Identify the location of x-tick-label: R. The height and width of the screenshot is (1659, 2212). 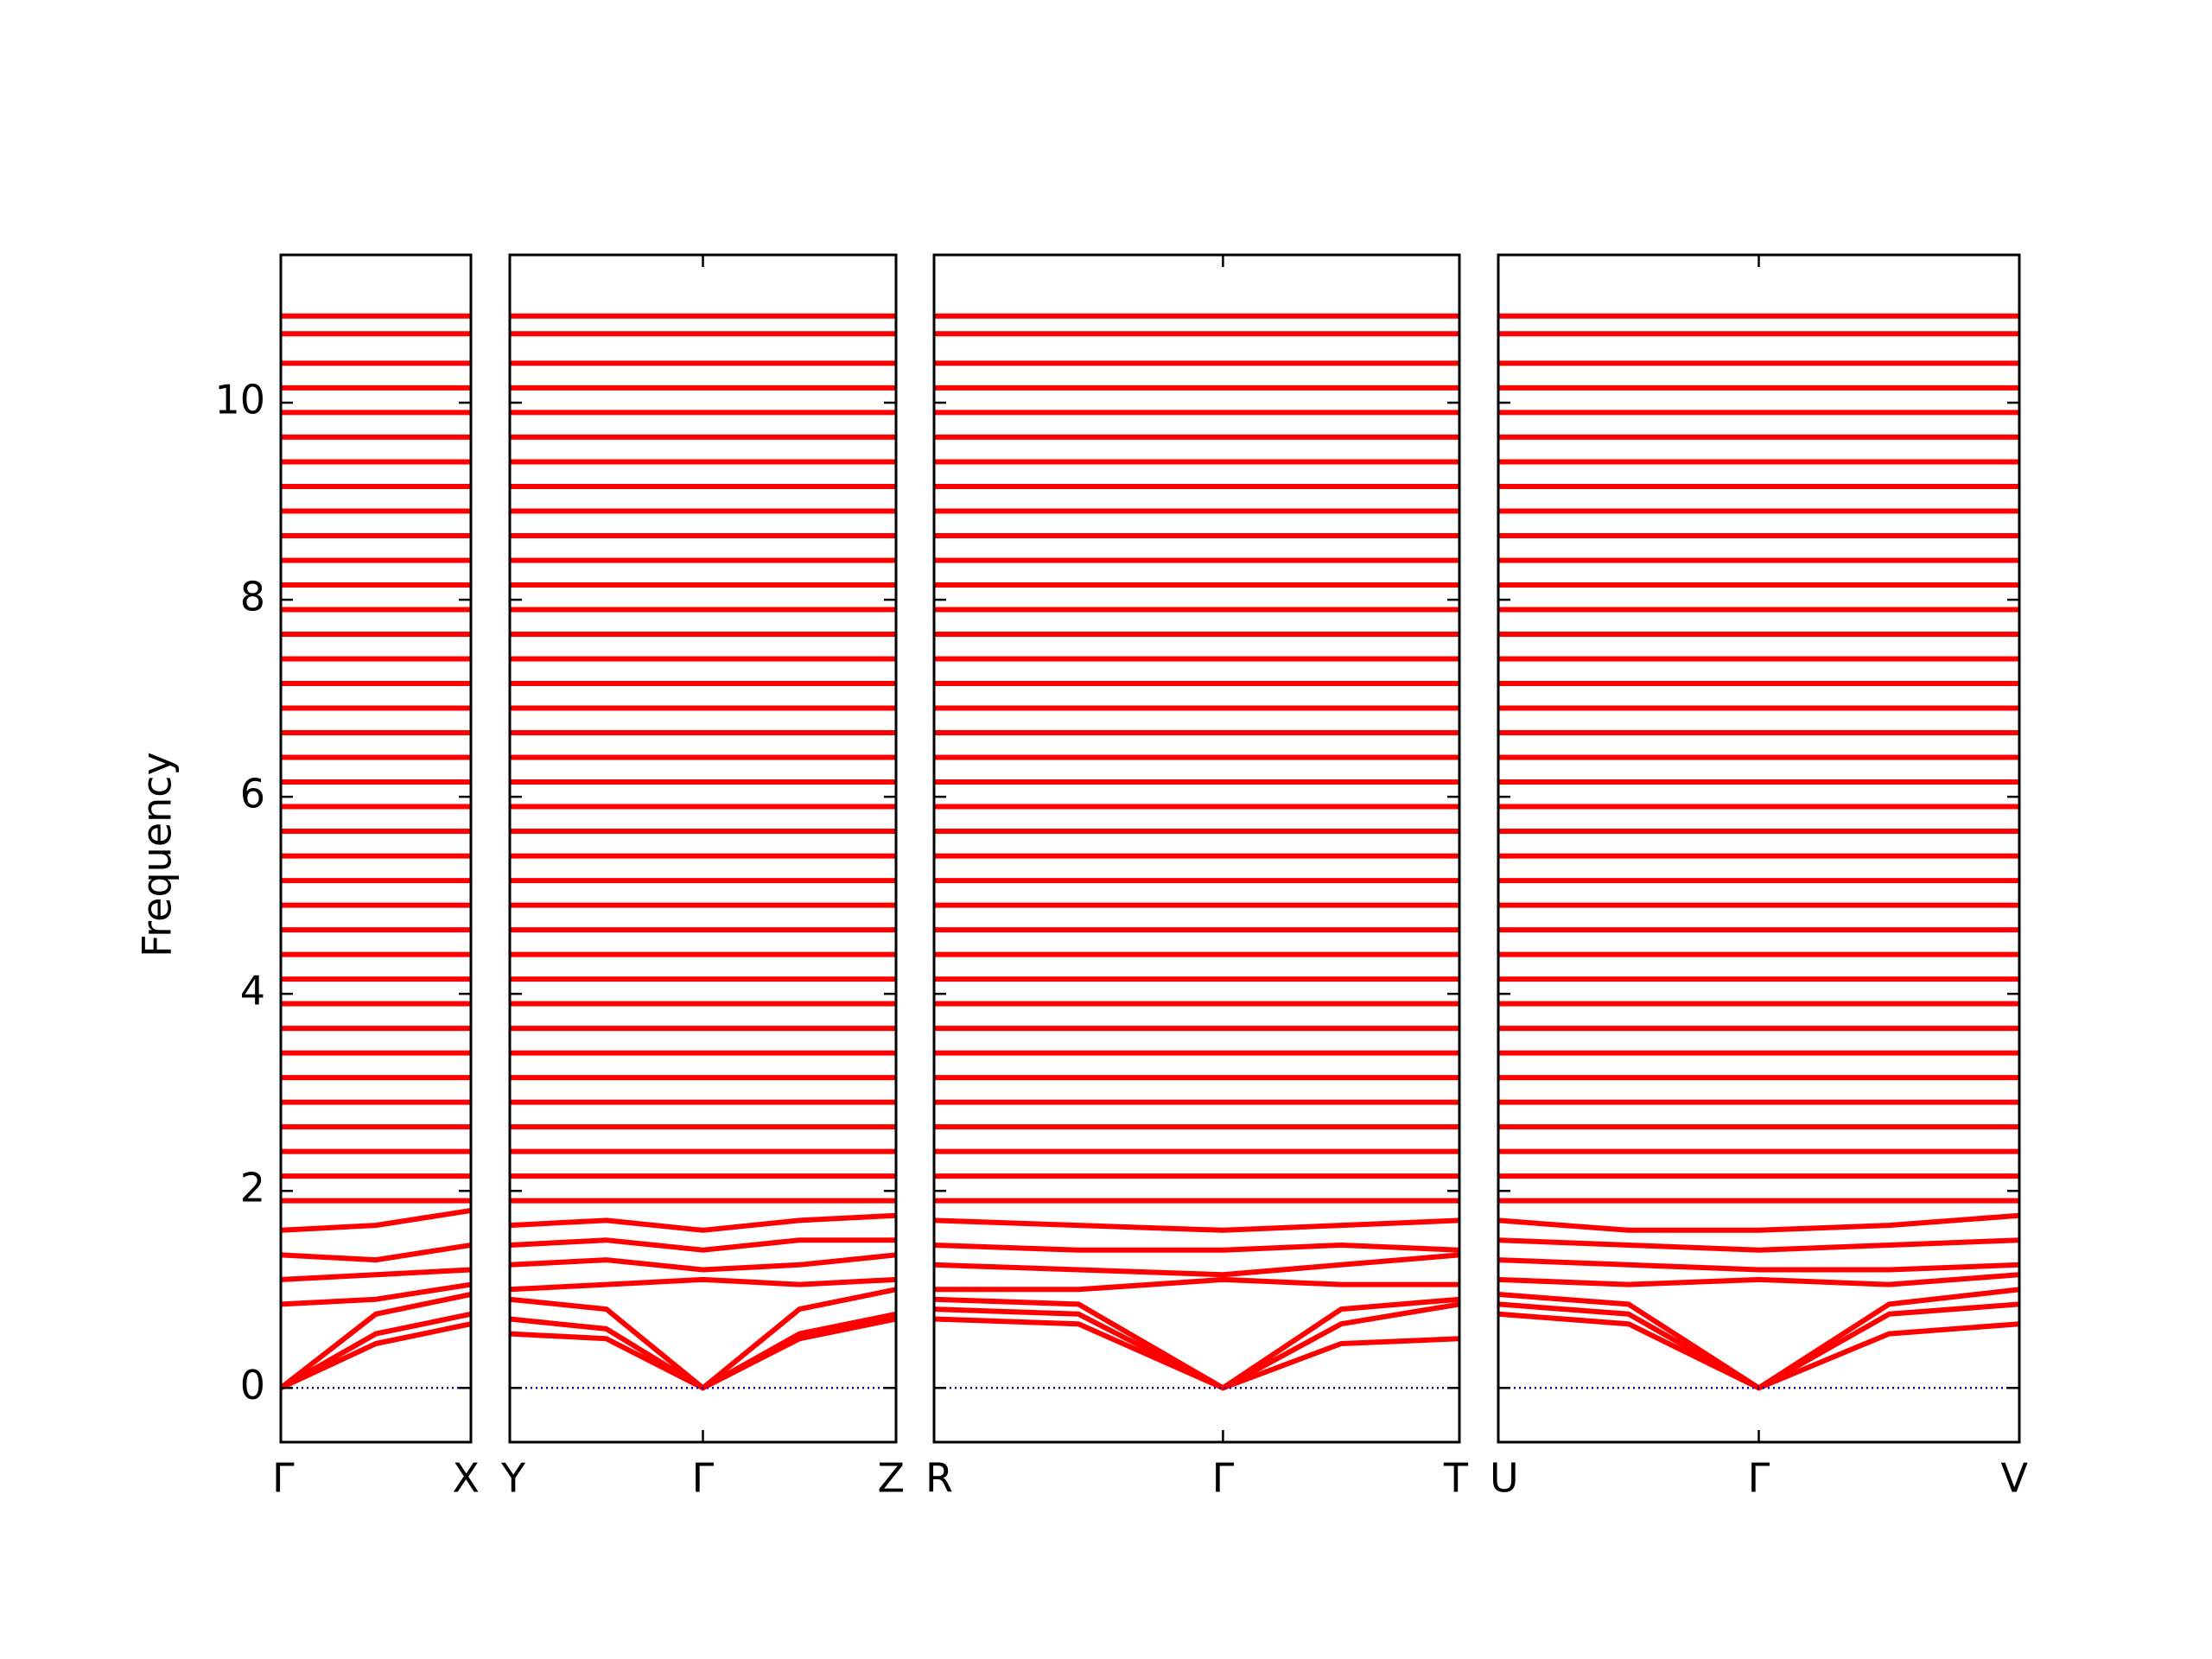
(939, 1478).